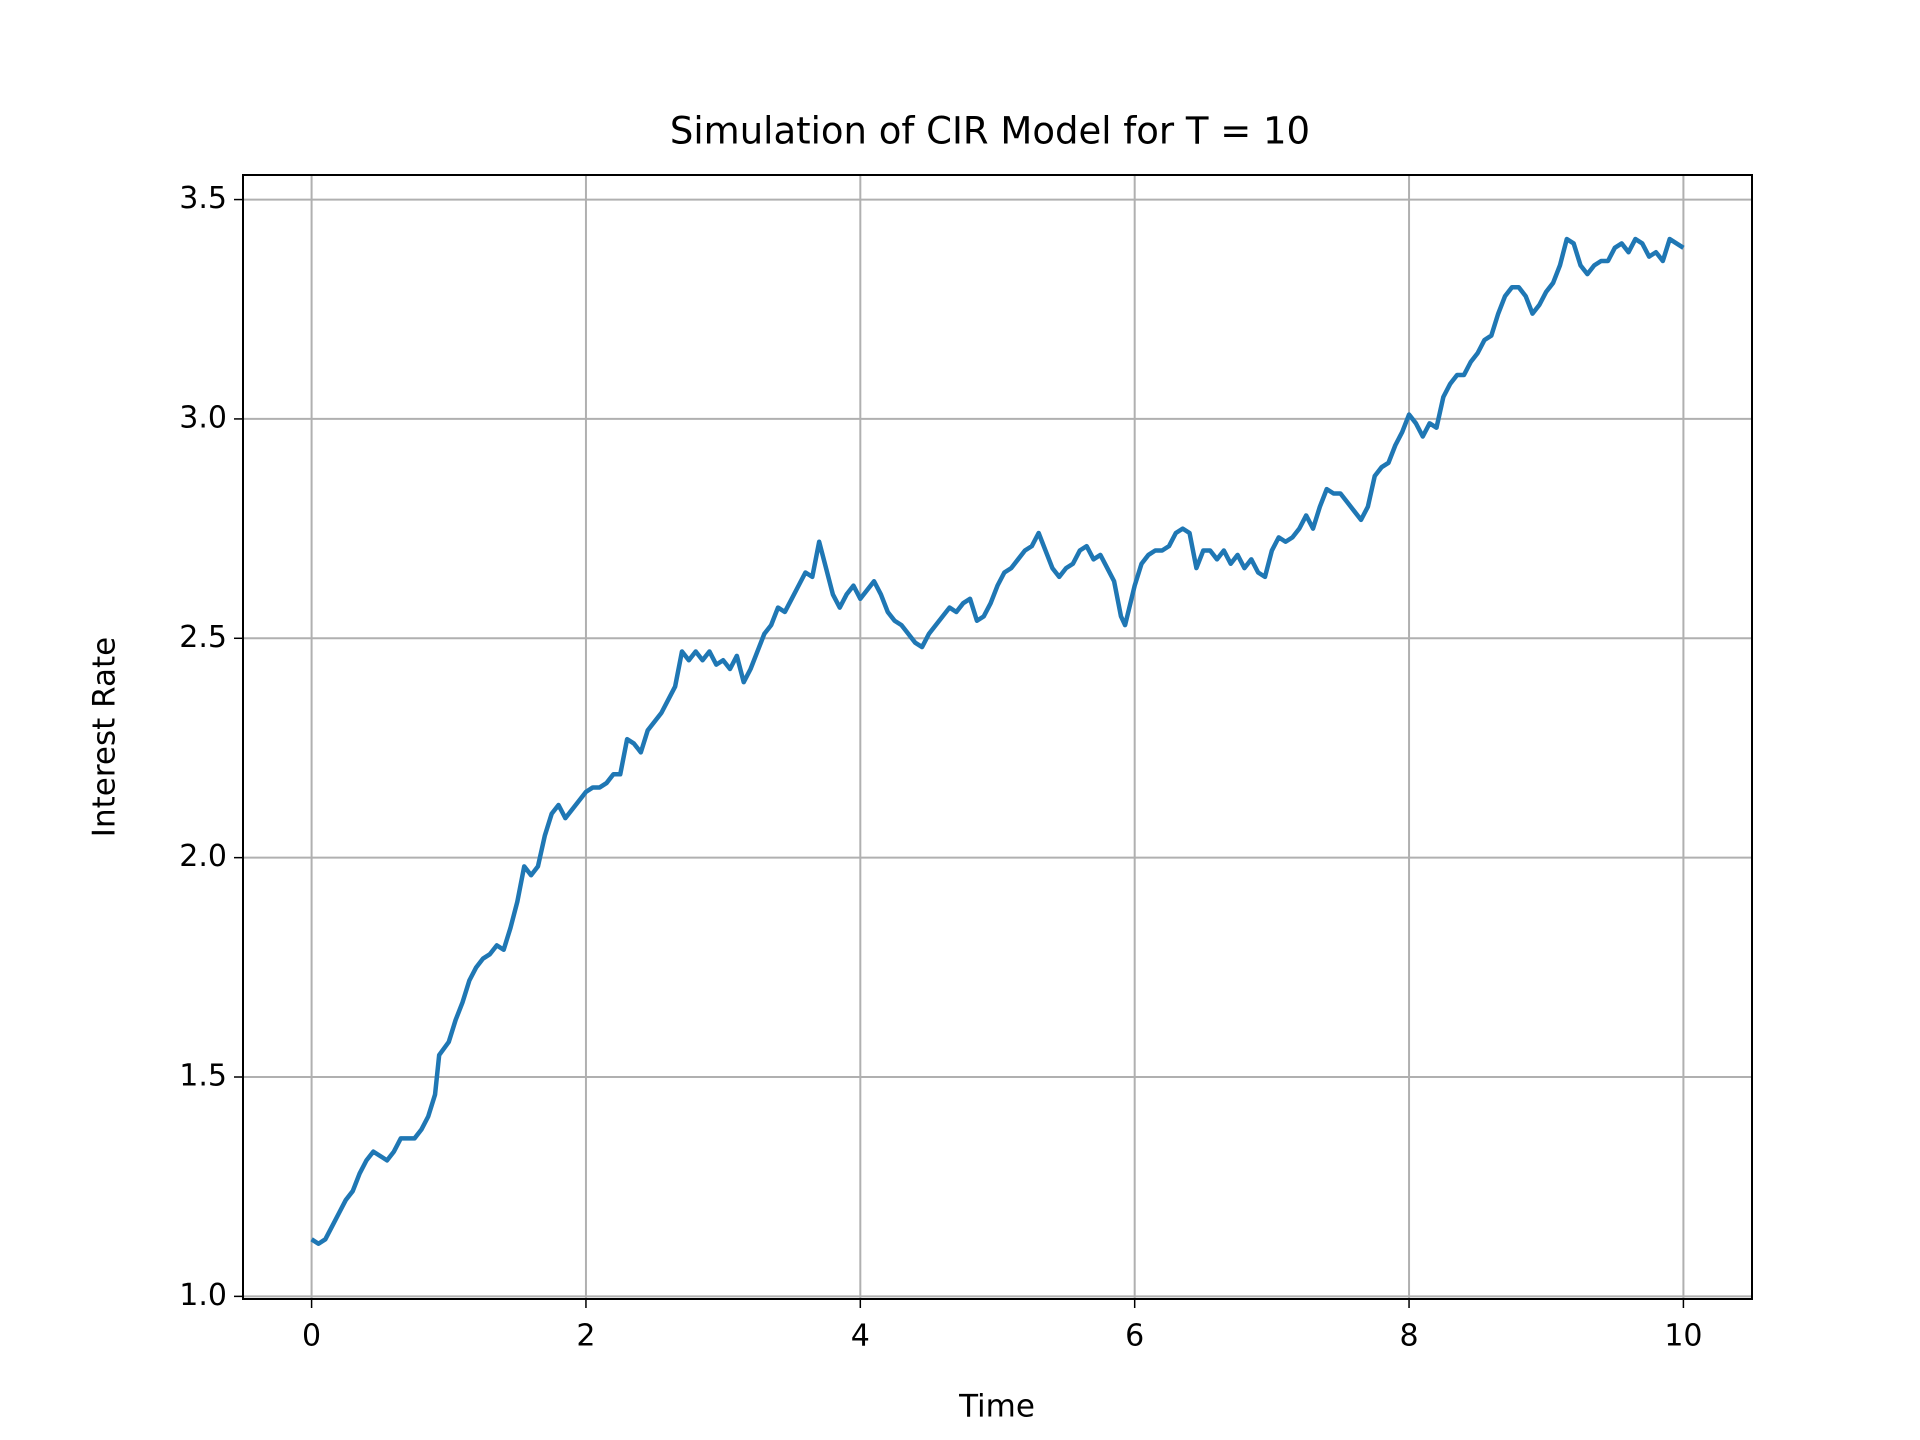  I want to click on y-tick-label: 2.5, so click(203, 637).